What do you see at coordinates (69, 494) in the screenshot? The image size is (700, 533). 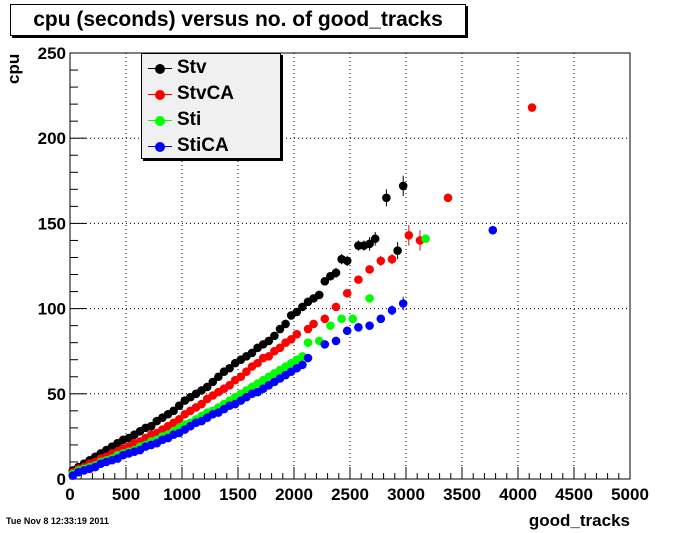 I see `x-tick-label: 0` at bounding box center [69, 494].